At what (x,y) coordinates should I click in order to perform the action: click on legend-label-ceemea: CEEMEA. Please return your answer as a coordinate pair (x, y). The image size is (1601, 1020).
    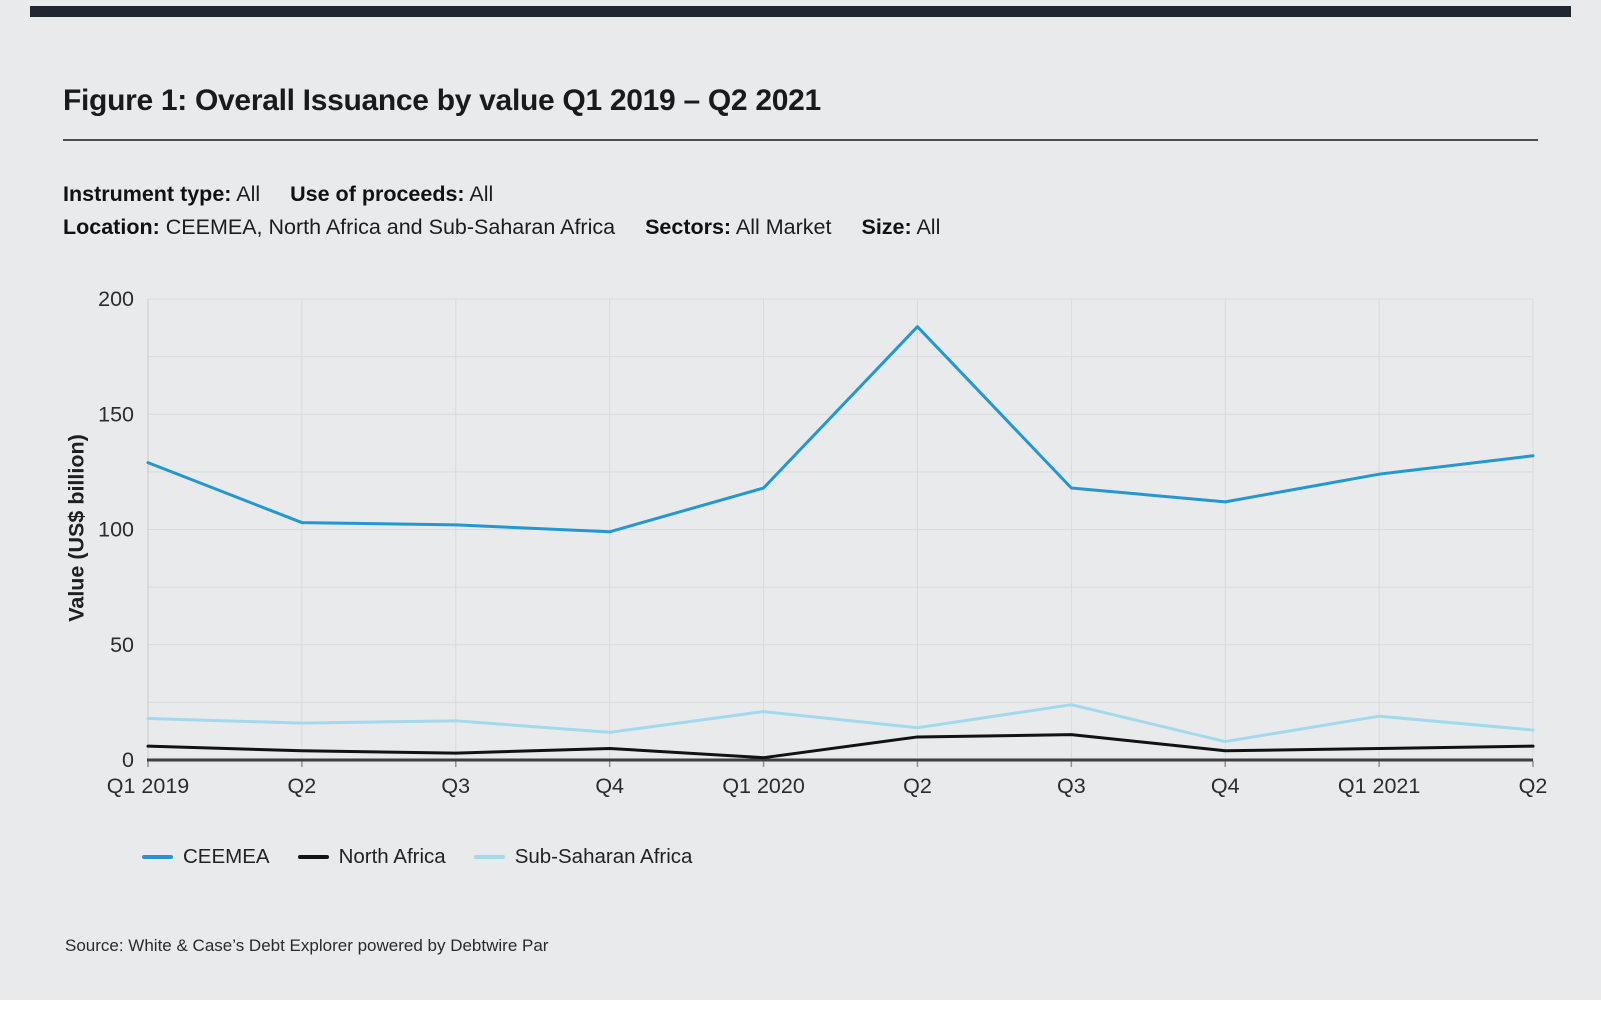
    Looking at the image, I should click on (226, 856).